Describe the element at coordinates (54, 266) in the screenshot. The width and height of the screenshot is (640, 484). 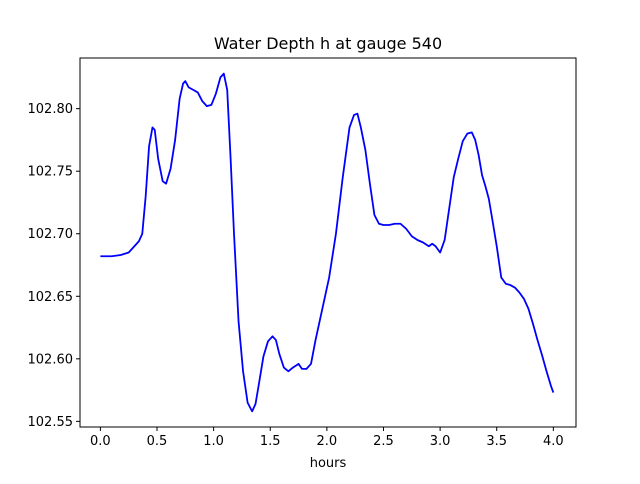
I see `y-axis: 102.55 102.60 102.65 102.70 102.75 102.80` at that location.